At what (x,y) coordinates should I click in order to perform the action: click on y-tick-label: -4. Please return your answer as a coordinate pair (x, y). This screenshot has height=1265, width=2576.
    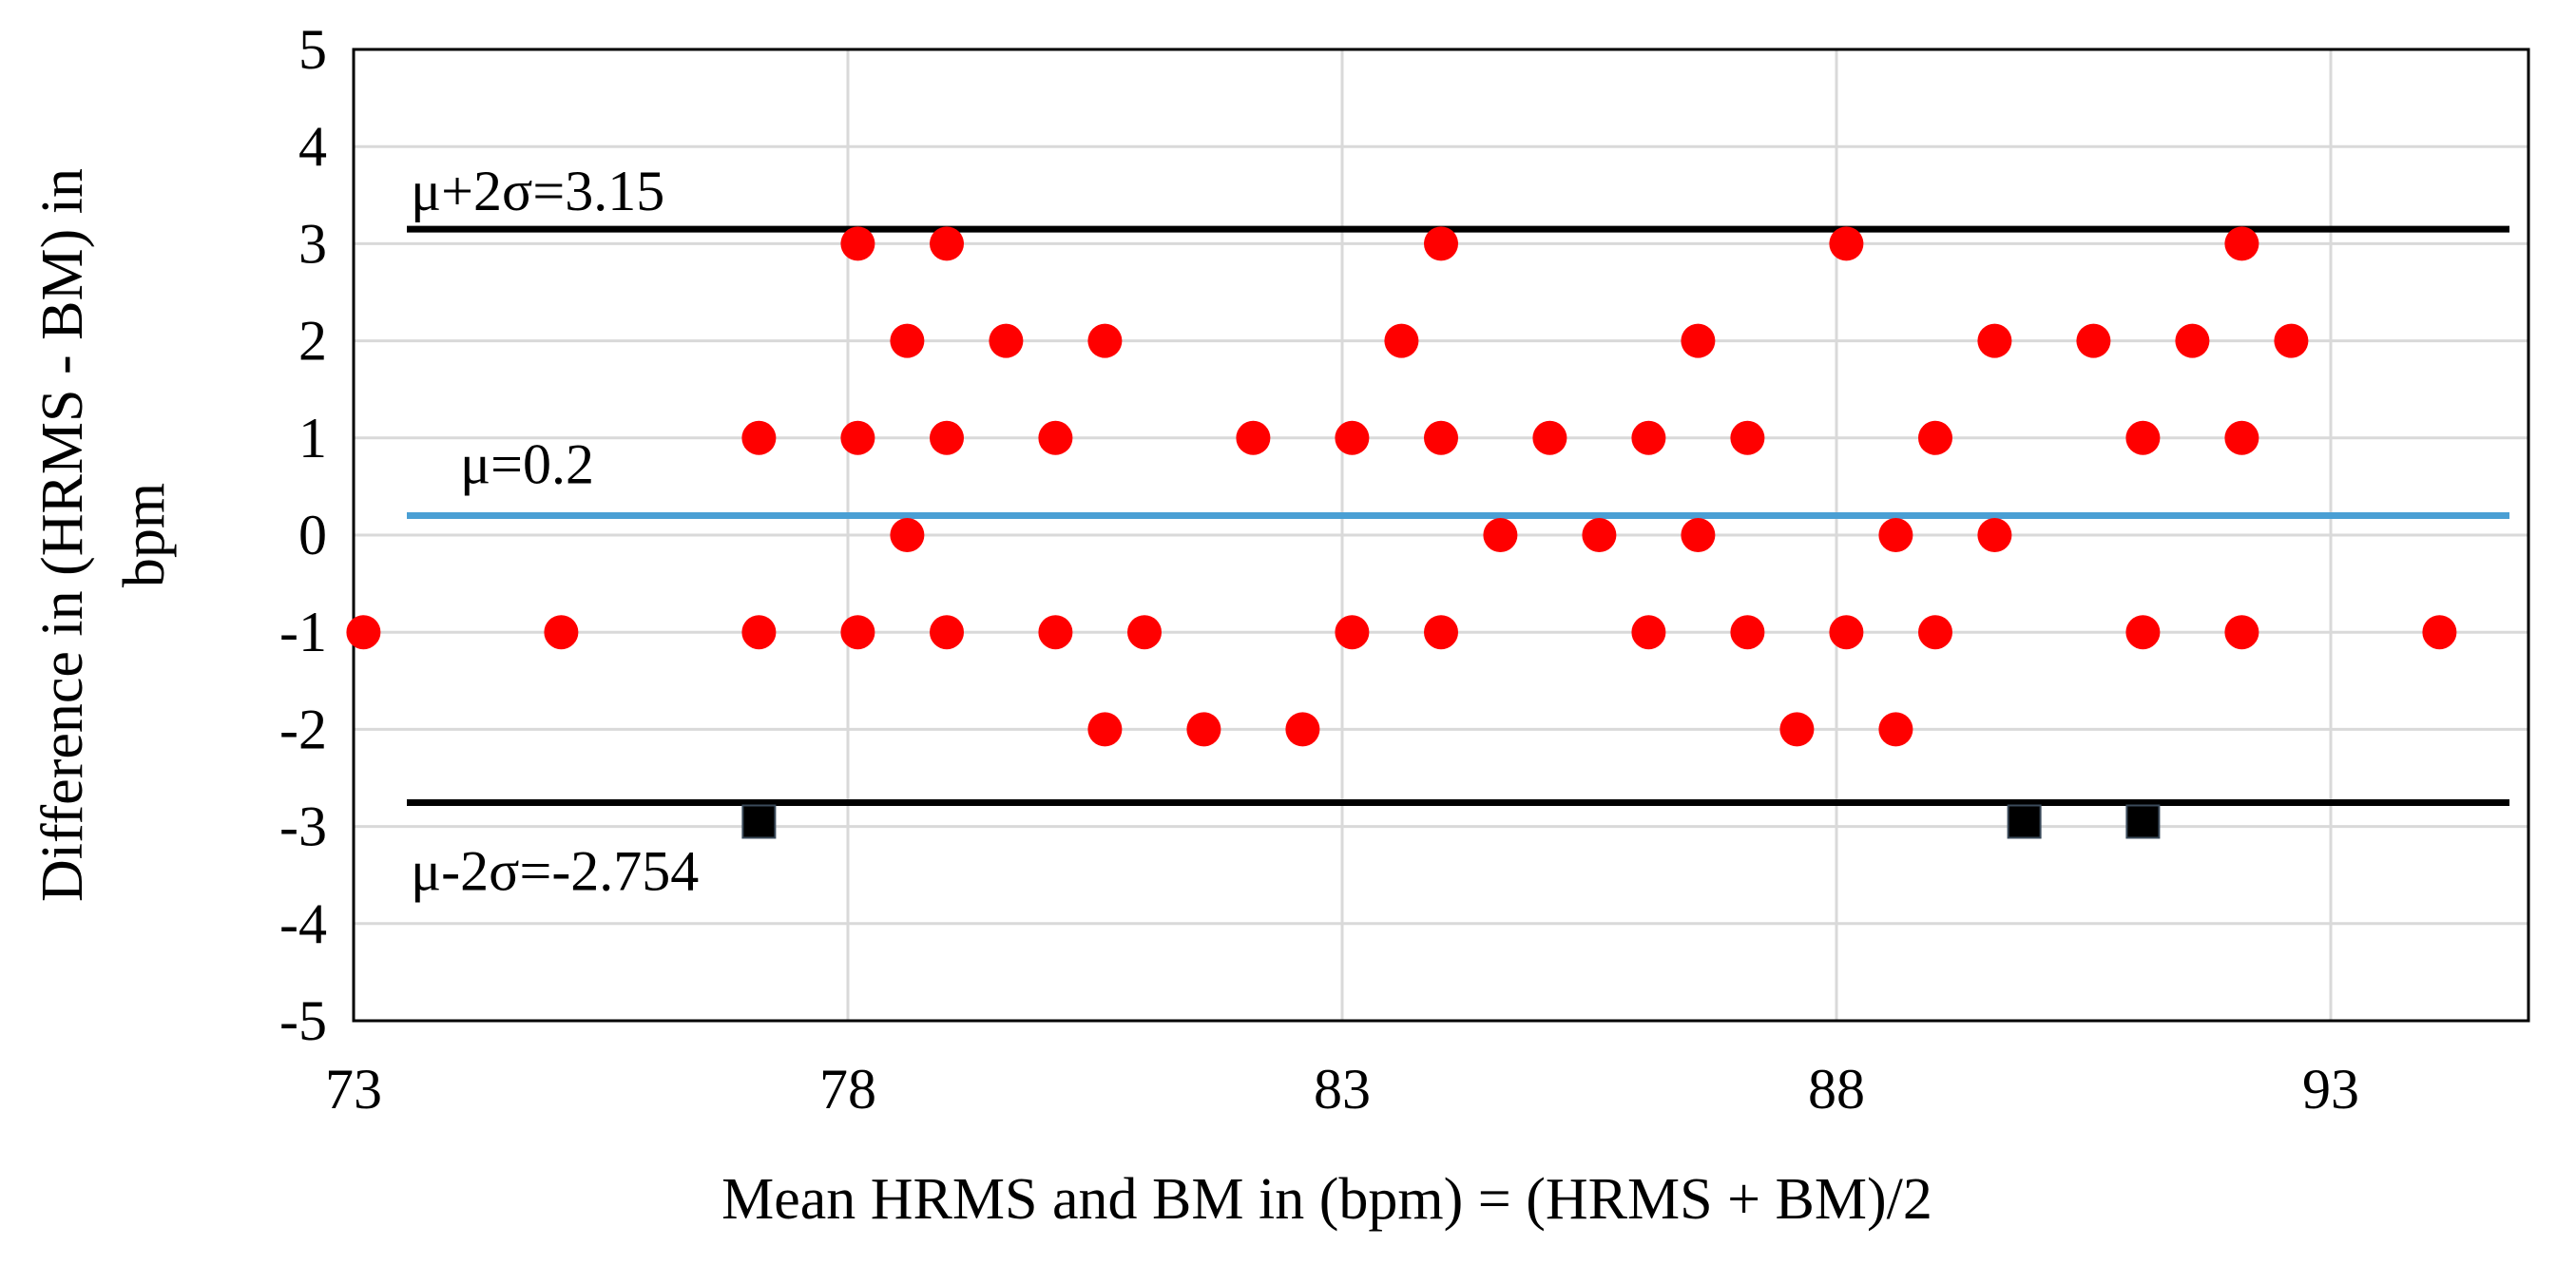
    Looking at the image, I should click on (303, 923).